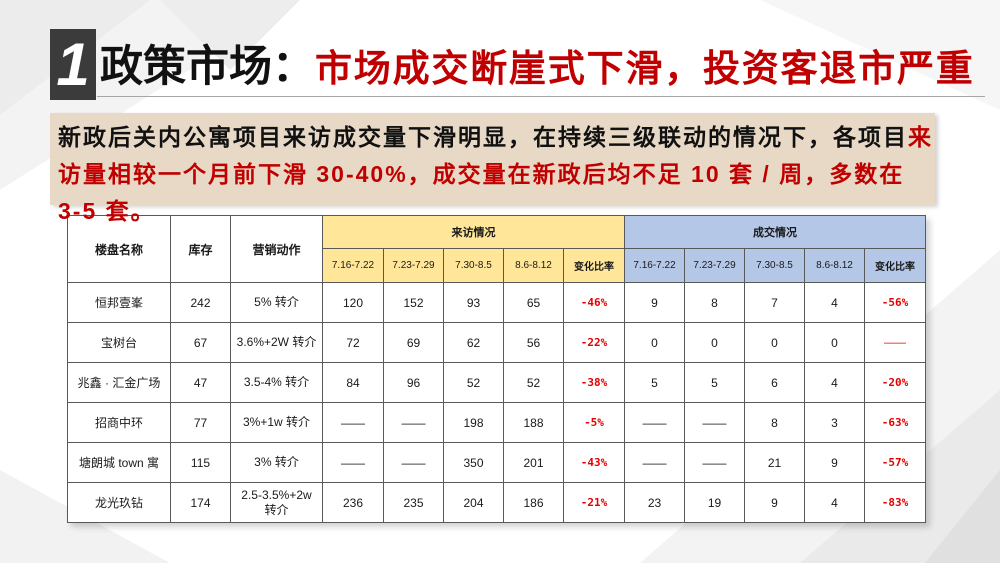  What do you see at coordinates (715, 382) in the screenshot?
I see `deal-count-cell: 5` at bounding box center [715, 382].